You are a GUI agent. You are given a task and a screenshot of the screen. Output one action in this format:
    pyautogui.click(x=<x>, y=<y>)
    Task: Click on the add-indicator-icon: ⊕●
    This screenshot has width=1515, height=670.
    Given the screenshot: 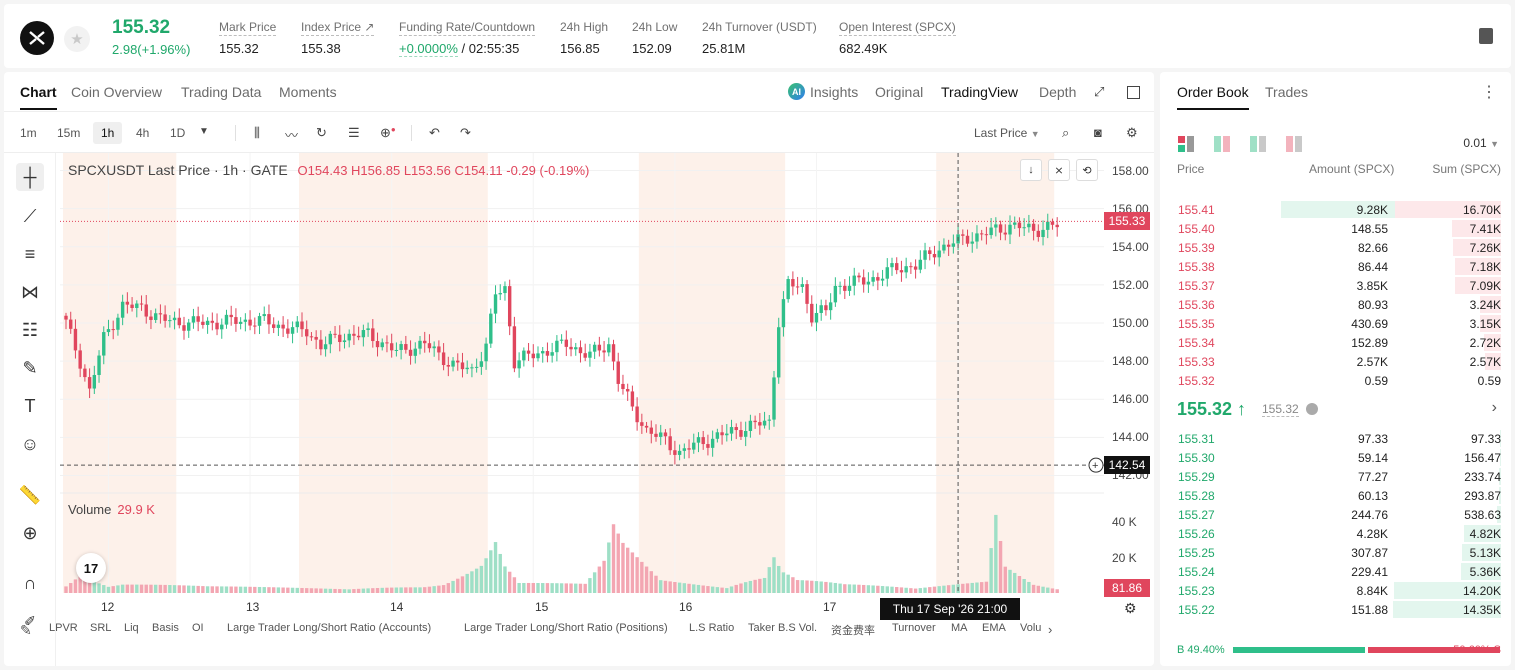 What is the action you would take?
    pyautogui.click(x=388, y=132)
    